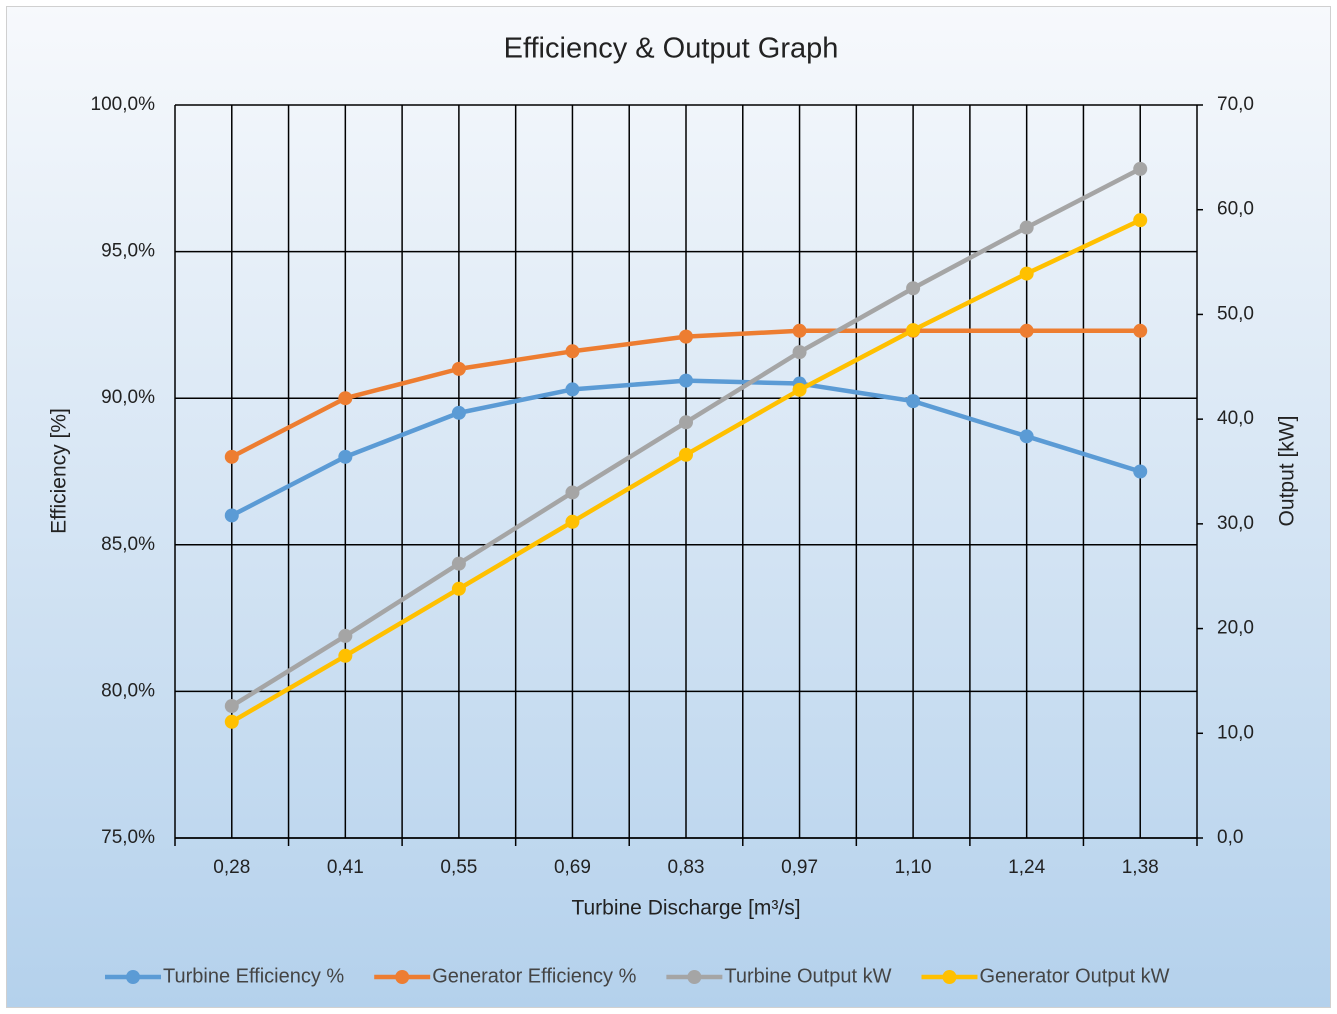 This screenshot has height=1014, width=1337. Describe the element at coordinates (128, 690) in the screenshot. I see `y-tick-label: 80,0%` at that location.